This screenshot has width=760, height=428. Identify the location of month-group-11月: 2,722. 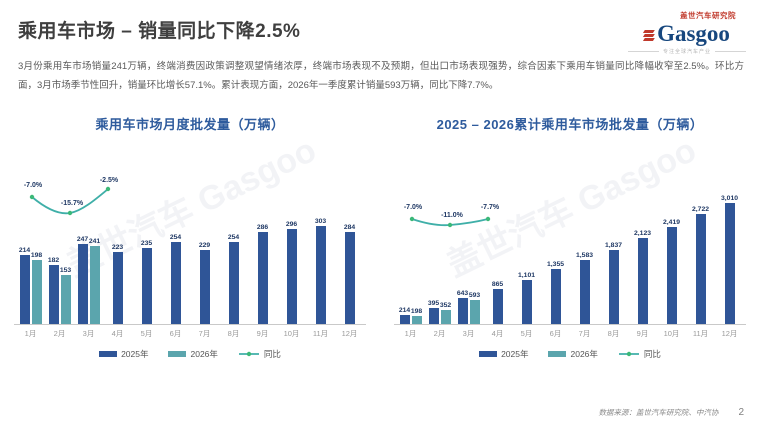
(700, 235).